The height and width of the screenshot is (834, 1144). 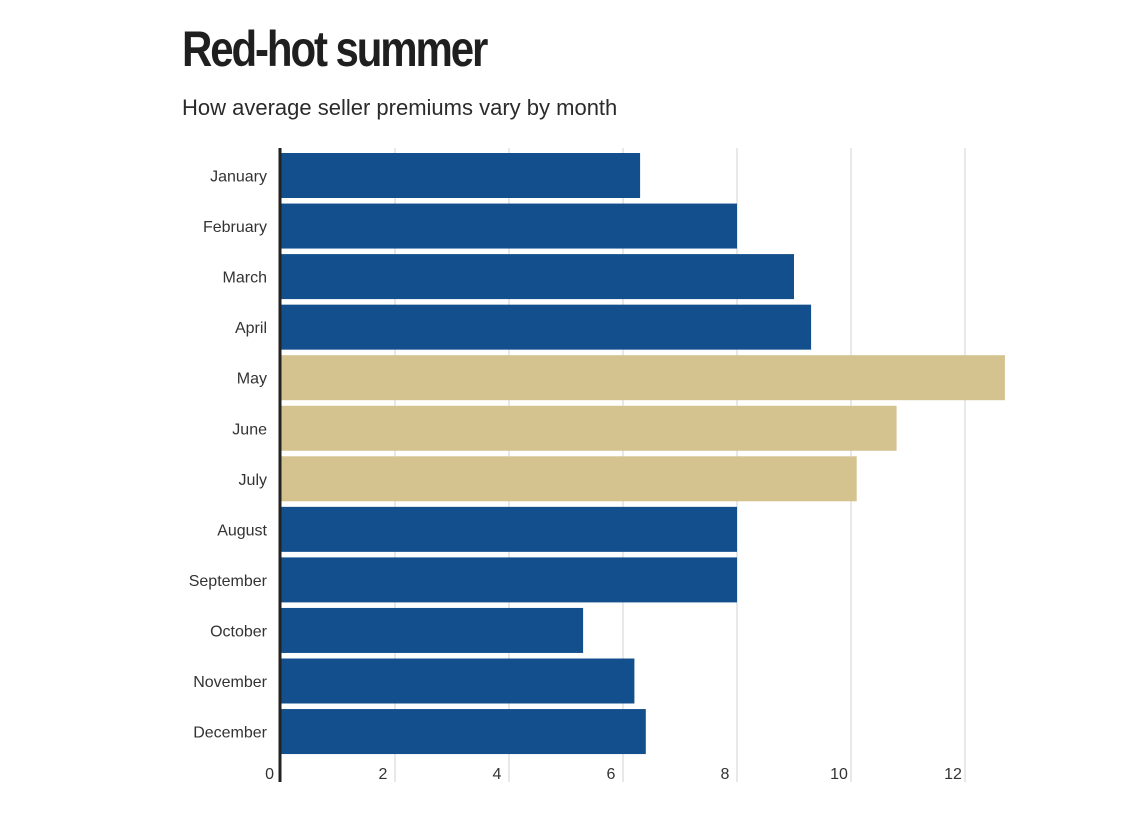 I want to click on category-label: April, so click(x=251, y=328).